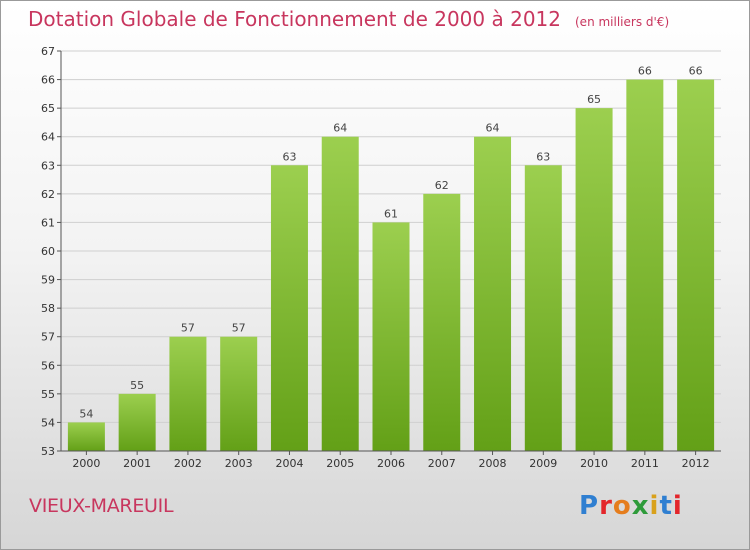 This screenshot has width=750, height=550. What do you see at coordinates (622, 506) in the screenshot?
I see `logo-letter: o` at bounding box center [622, 506].